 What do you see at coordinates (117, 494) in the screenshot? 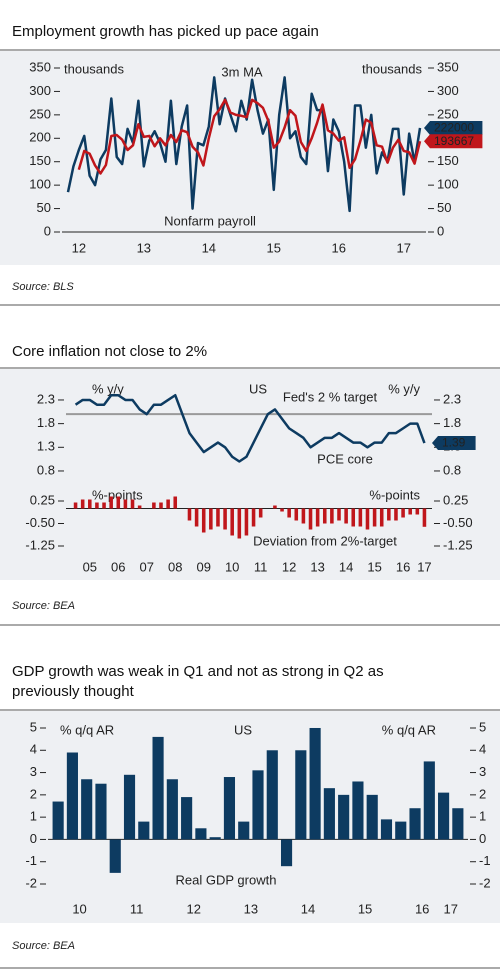
I see `y-axis-label: %-points` at bounding box center [117, 494].